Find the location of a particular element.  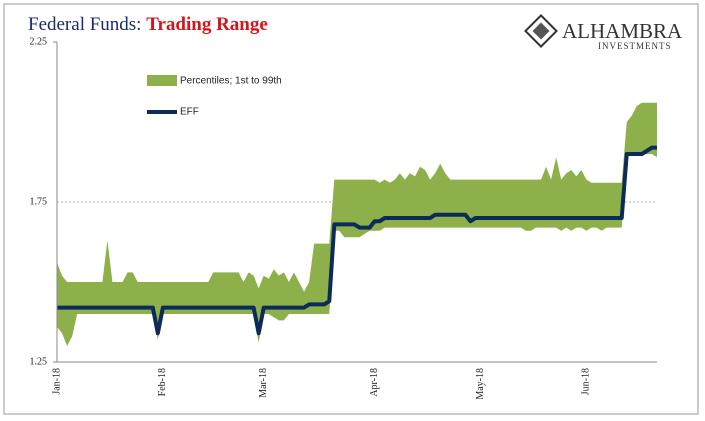

y-tick-label: 2.25 is located at coordinates (39, 41).